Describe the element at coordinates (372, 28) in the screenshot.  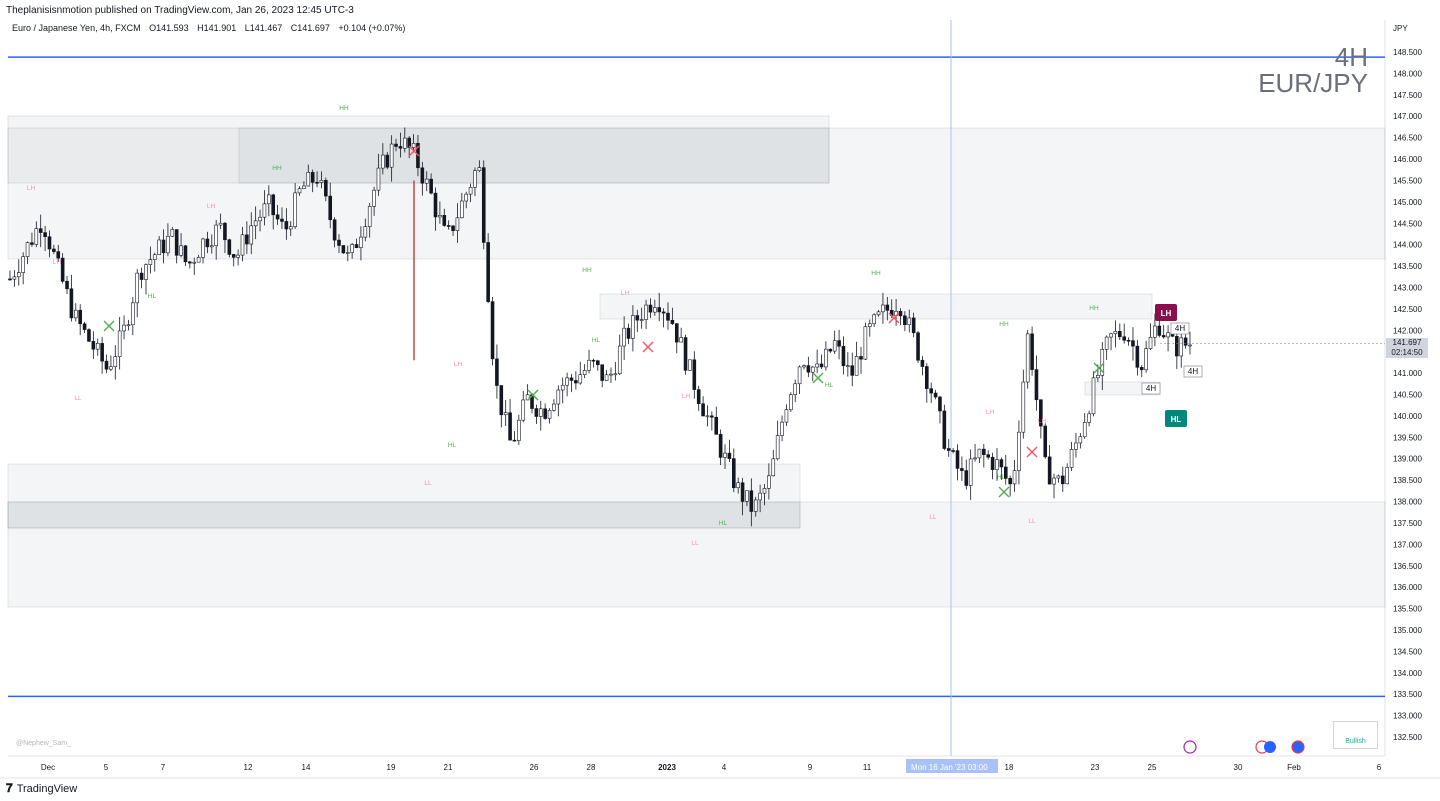
I see `ohlc-change: +0.104 (+0.07%)` at that location.